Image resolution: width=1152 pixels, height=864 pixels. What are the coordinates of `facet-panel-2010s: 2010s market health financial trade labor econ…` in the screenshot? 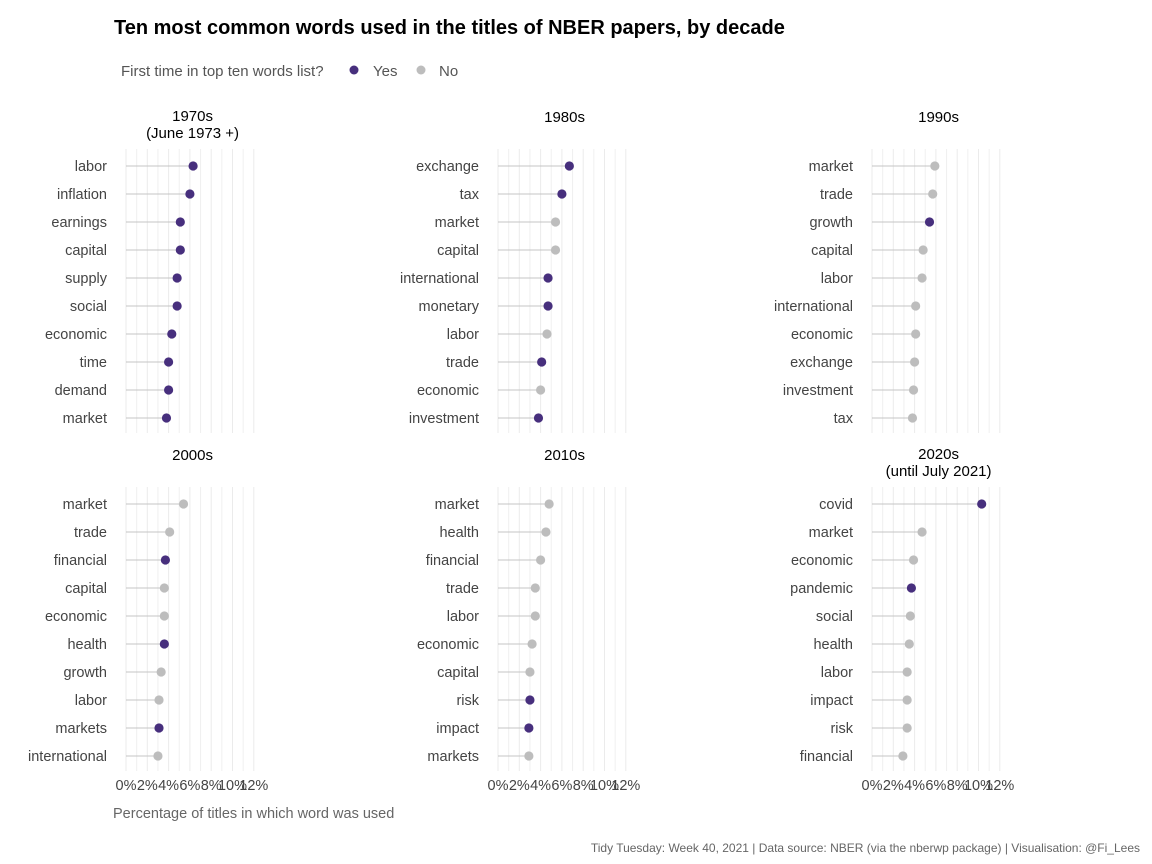 It's located at (528, 620).